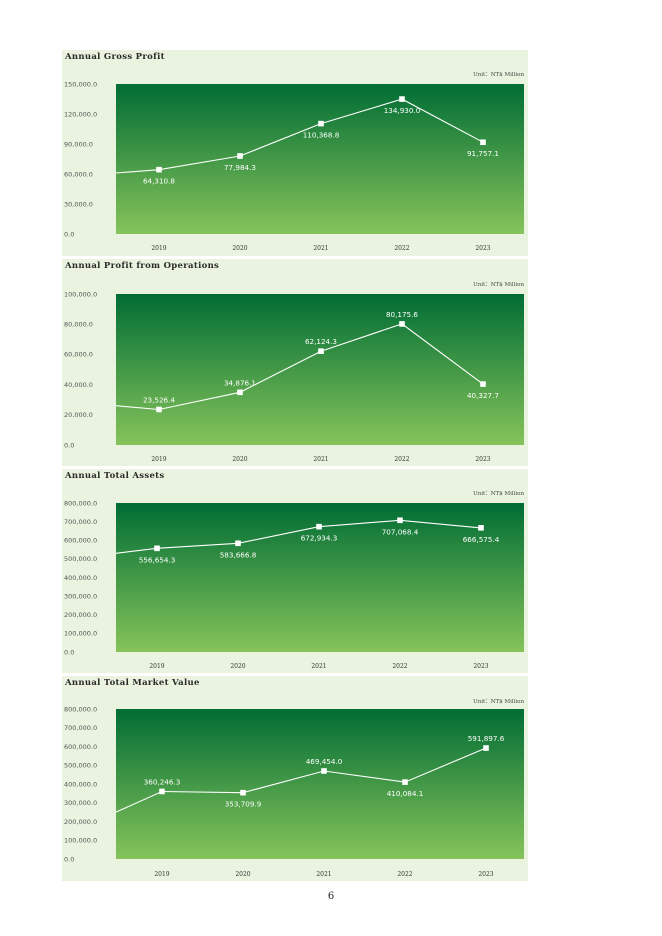 The height and width of the screenshot is (936, 662). Describe the element at coordinates (402, 314) in the screenshot. I see `data-label: 80,175.6` at that location.